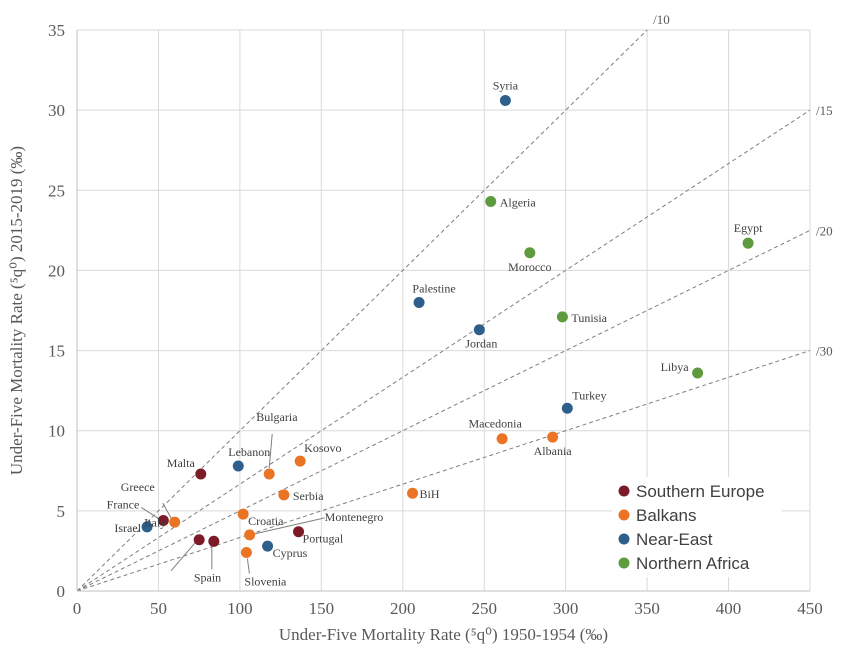 This screenshot has height=650, width=845. I want to click on reference-line-label: /10, so click(661, 19).